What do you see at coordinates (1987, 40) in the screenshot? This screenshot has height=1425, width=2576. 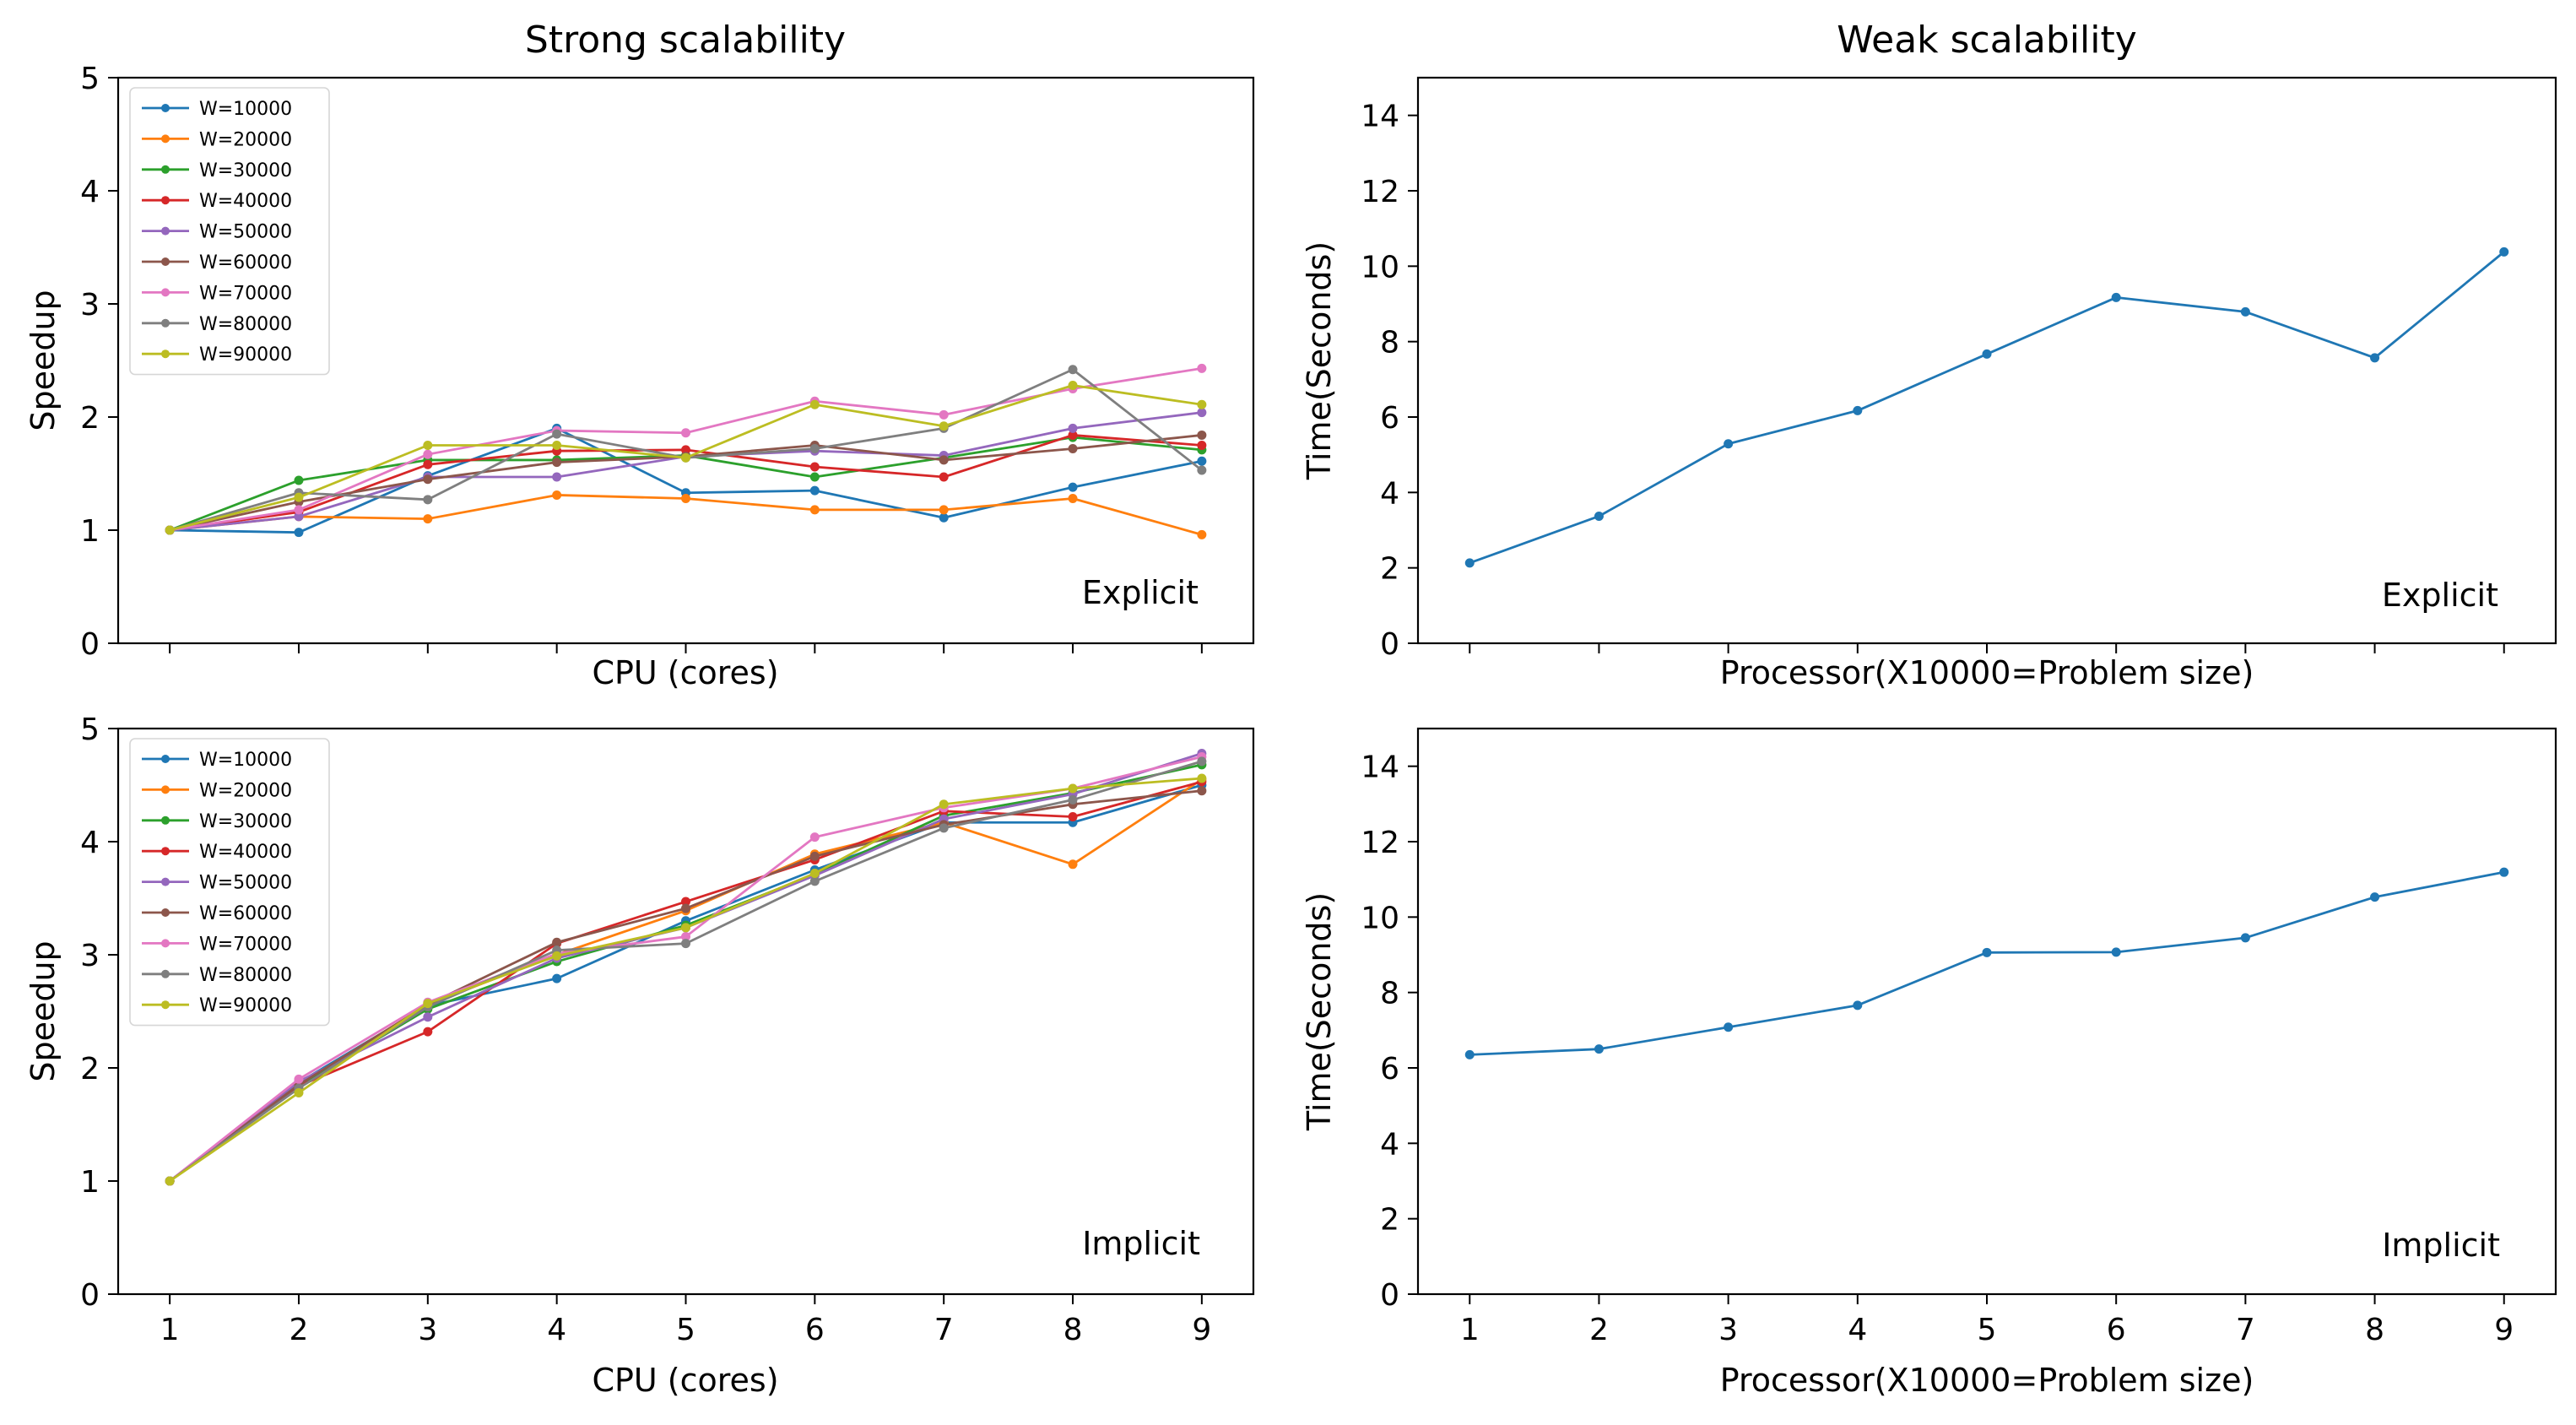 I see `panel-title: Weak scalability` at bounding box center [1987, 40].